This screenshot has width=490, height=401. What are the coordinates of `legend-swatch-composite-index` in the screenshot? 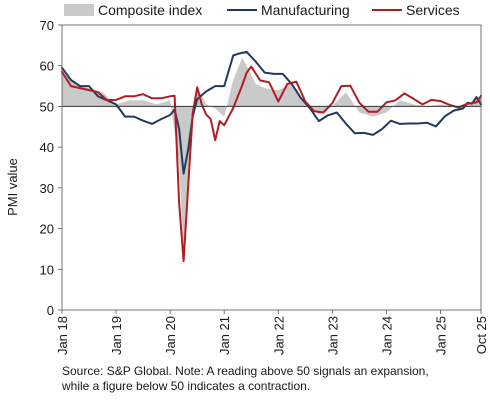 It's located at (79, 10).